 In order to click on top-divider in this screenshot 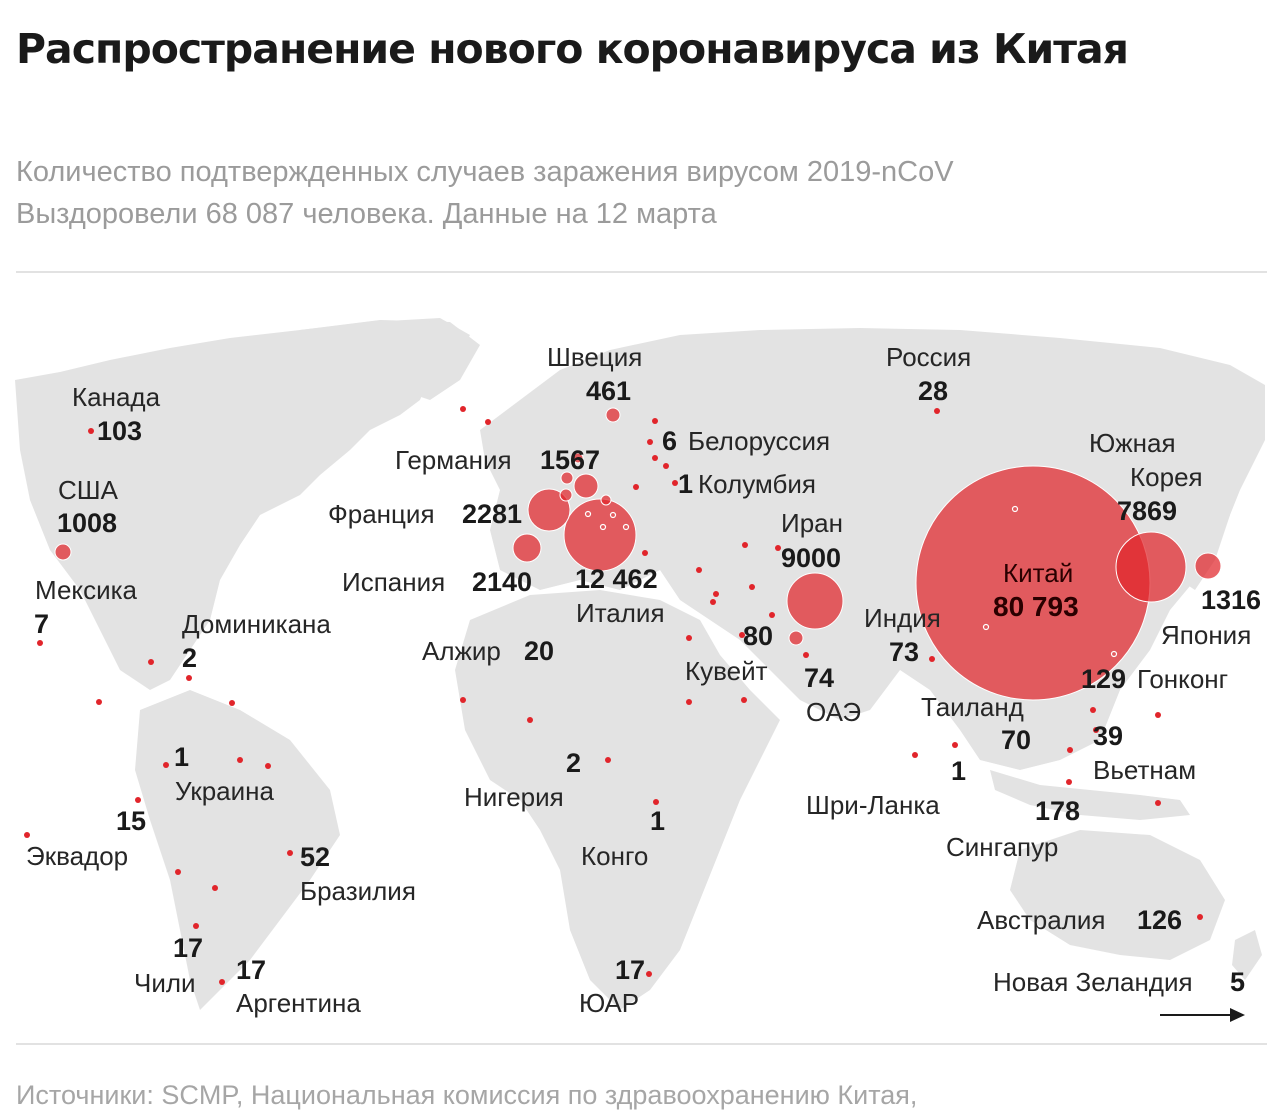, I will do `click(641, 272)`.